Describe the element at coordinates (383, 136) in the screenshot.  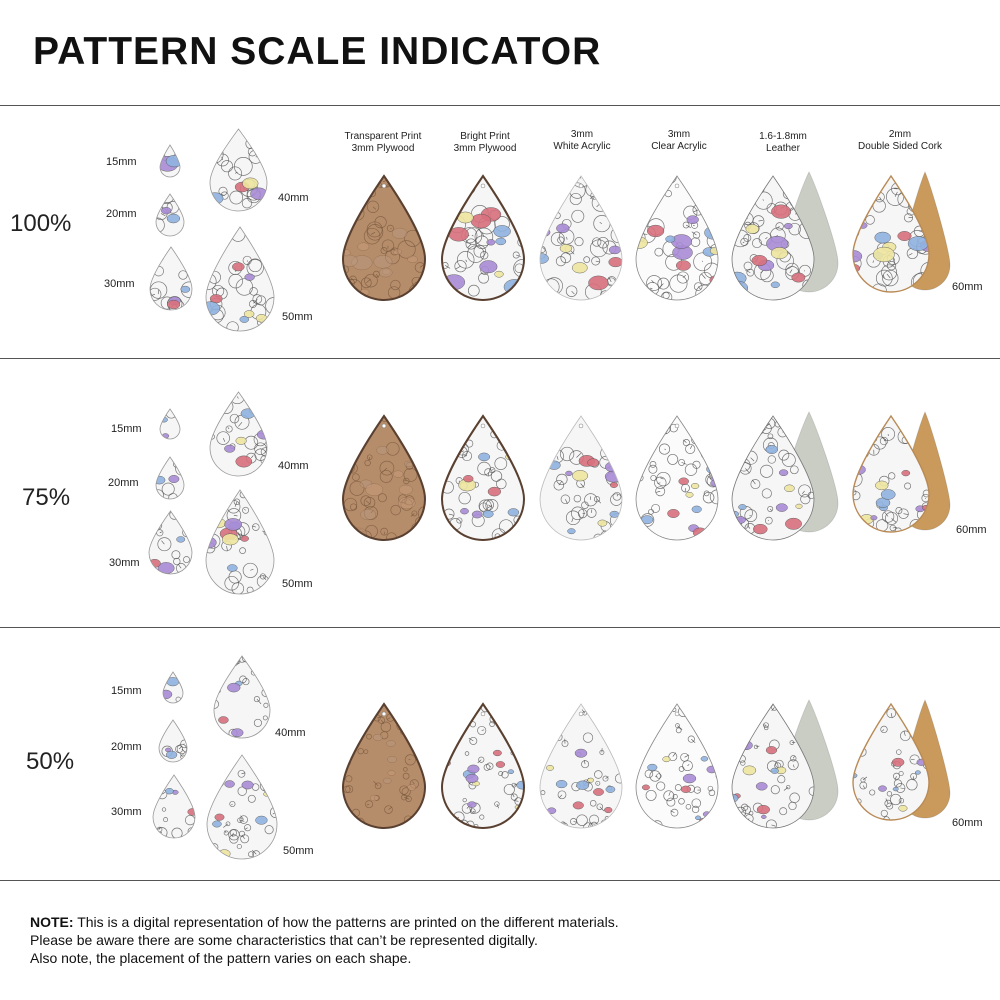
I see `material-label-line1: Transparent Print` at that location.